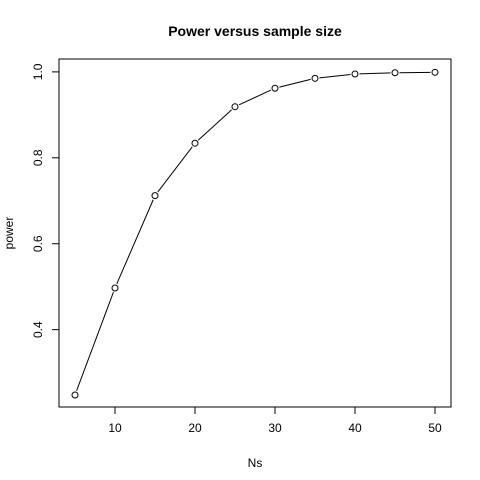 The height and width of the screenshot is (480, 480). Describe the element at coordinates (38, 157) in the screenshot. I see `y-tick-label: 0.8` at that location.